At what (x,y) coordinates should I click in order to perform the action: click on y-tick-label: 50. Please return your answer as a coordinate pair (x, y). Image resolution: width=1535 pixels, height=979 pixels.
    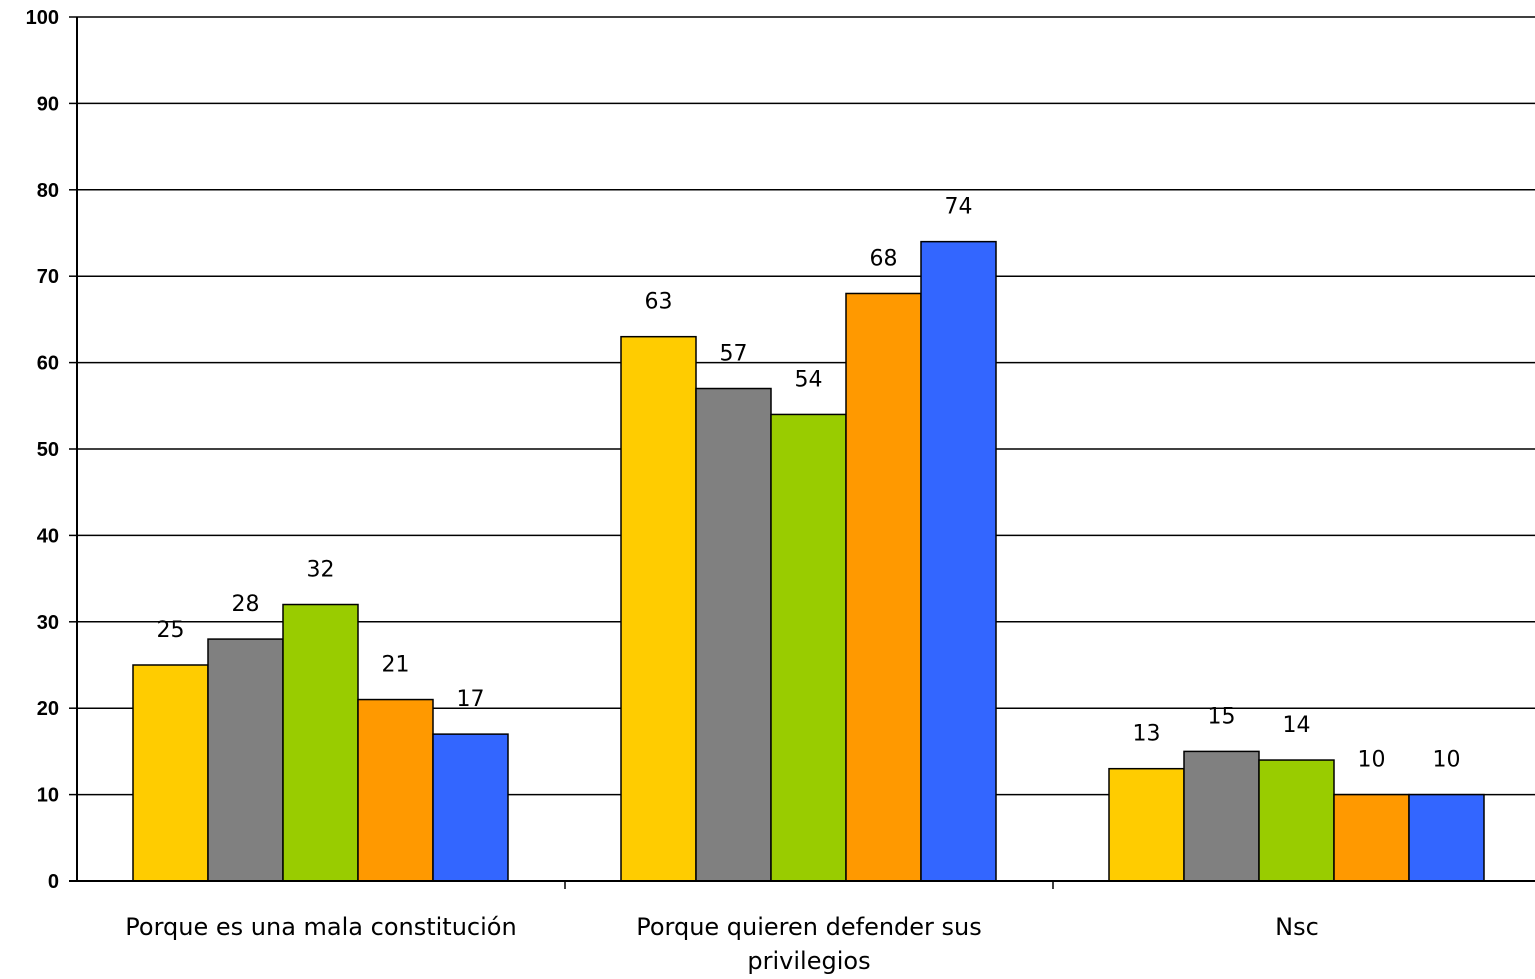
    Looking at the image, I should click on (48, 450).